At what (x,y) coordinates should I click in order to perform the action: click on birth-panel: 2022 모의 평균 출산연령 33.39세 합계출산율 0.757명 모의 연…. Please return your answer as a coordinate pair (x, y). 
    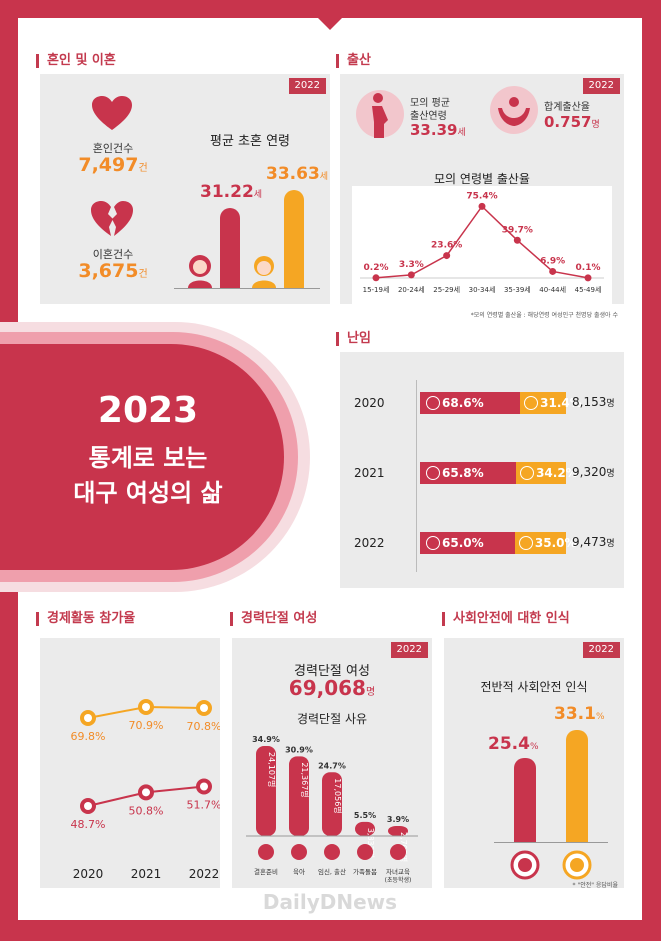
    Looking at the image, I should click on (482, 196).